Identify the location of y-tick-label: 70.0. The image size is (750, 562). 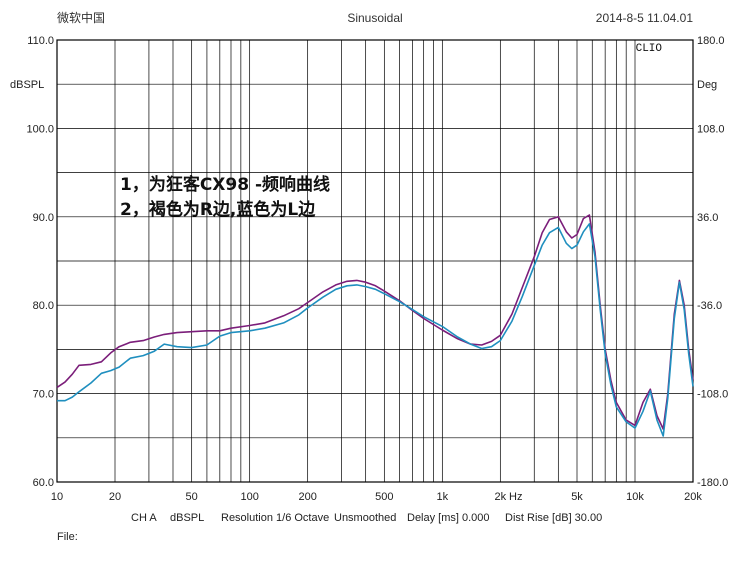
(43, 395).